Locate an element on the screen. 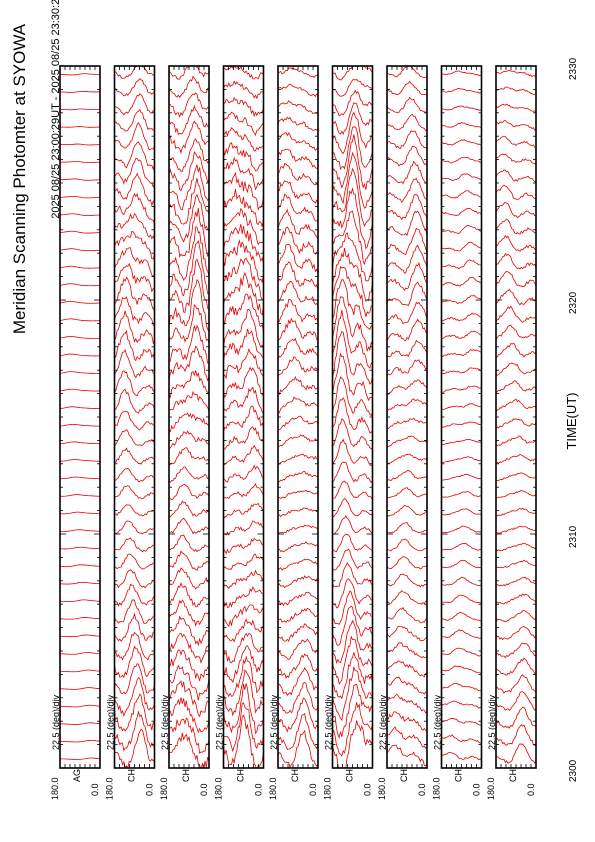 Image resolution: width=595 pixels, height=842 pixels. panel-frame is located at coordinates (134, 417).